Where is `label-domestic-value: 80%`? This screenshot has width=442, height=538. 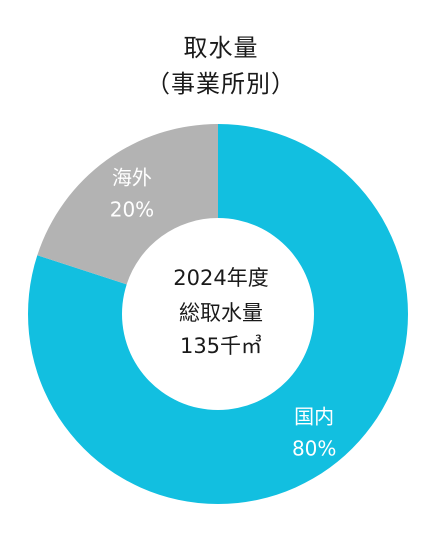 label-domestic-value: 80% is located at coordinates (314, 448).